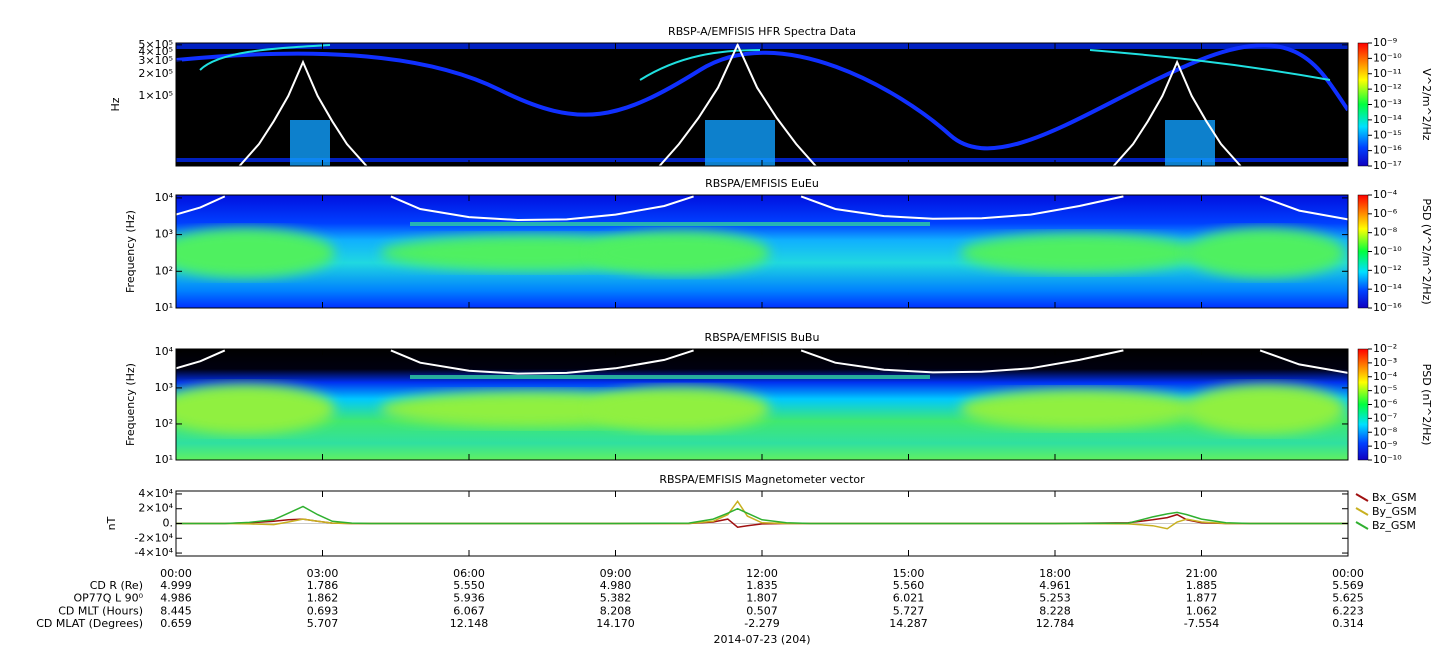  I want to click on colorbar-tick-label: 10⁻¹⁶, so click(1387, 150).